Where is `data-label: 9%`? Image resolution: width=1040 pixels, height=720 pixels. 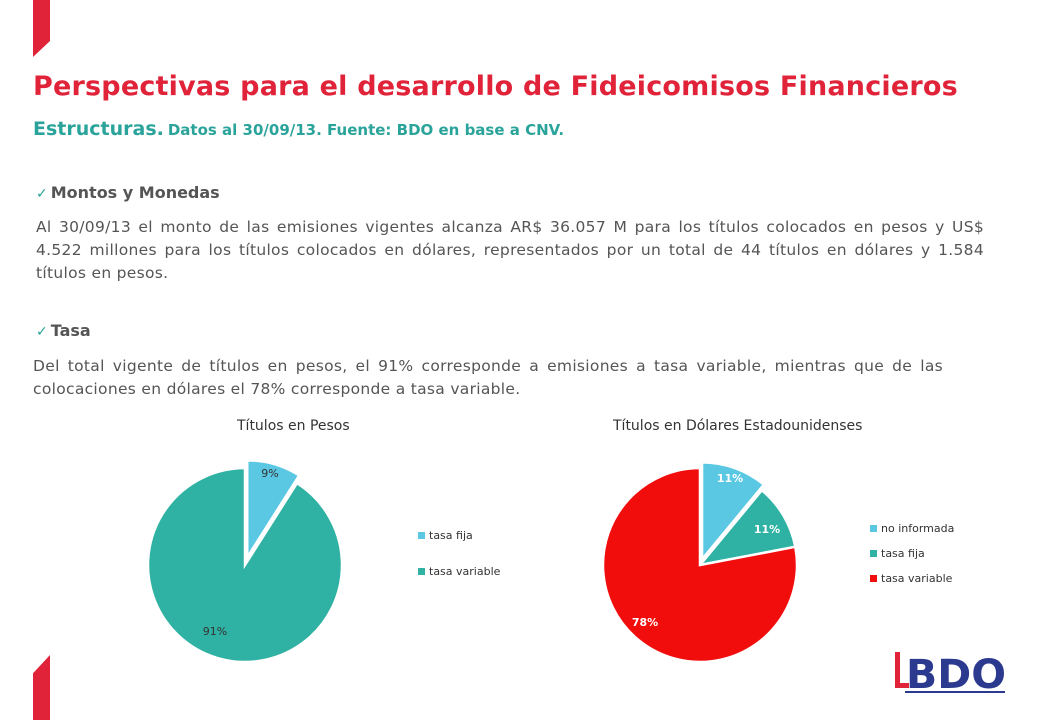 data-label: 9% is located at coordinates (269, 473).